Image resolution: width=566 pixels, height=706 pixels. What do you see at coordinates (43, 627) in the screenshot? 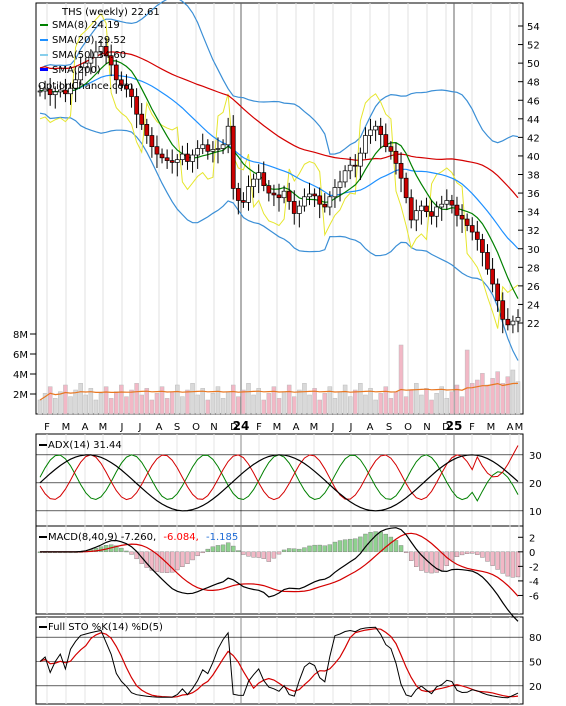
I see `sto-legend-swatch` at bounding box center [43, 627].